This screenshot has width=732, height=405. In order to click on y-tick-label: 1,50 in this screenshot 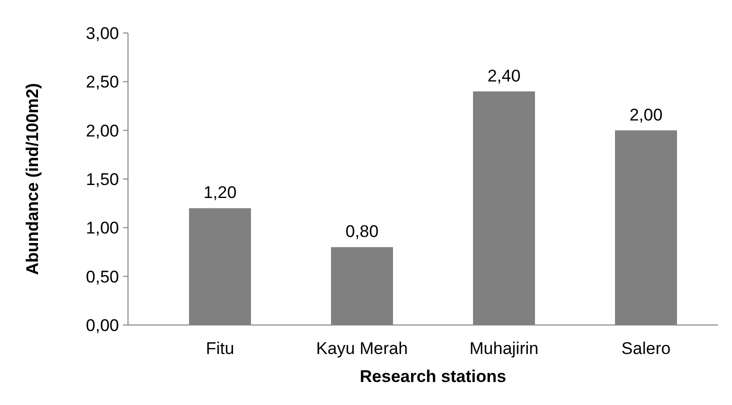, I will do `click(102, 179)`.